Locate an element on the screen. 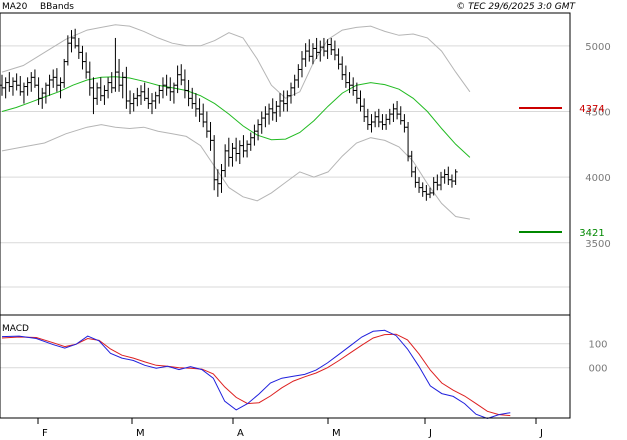  macd-axis: 100 000 is located at coordinates (597, 357).